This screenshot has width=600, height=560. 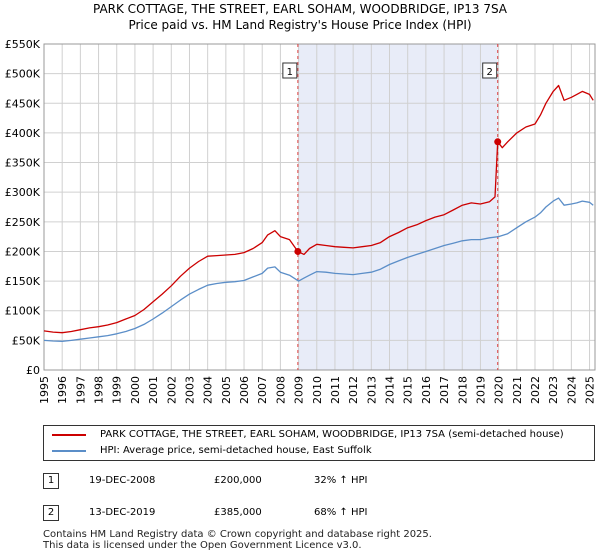 I want to click on y-tick-label: £550K, so click(x=23, y=44).